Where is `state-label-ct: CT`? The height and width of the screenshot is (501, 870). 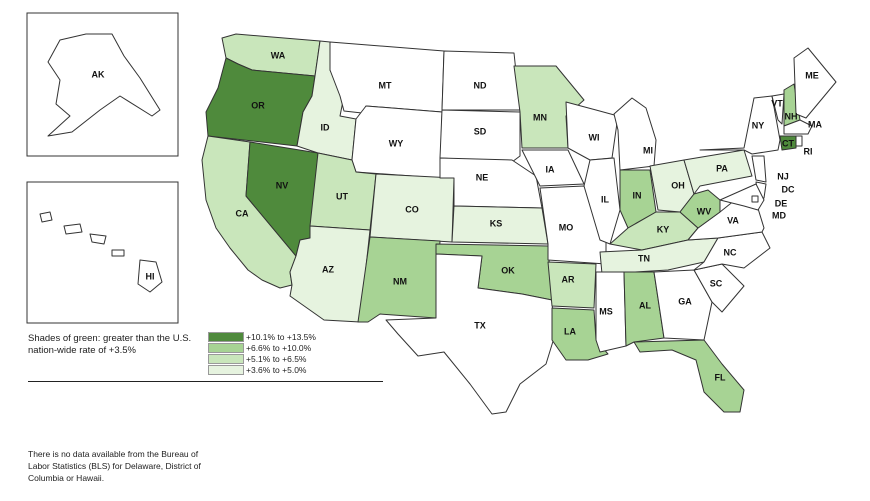 state-label-ct: CT is located at coordinates (788, 143).